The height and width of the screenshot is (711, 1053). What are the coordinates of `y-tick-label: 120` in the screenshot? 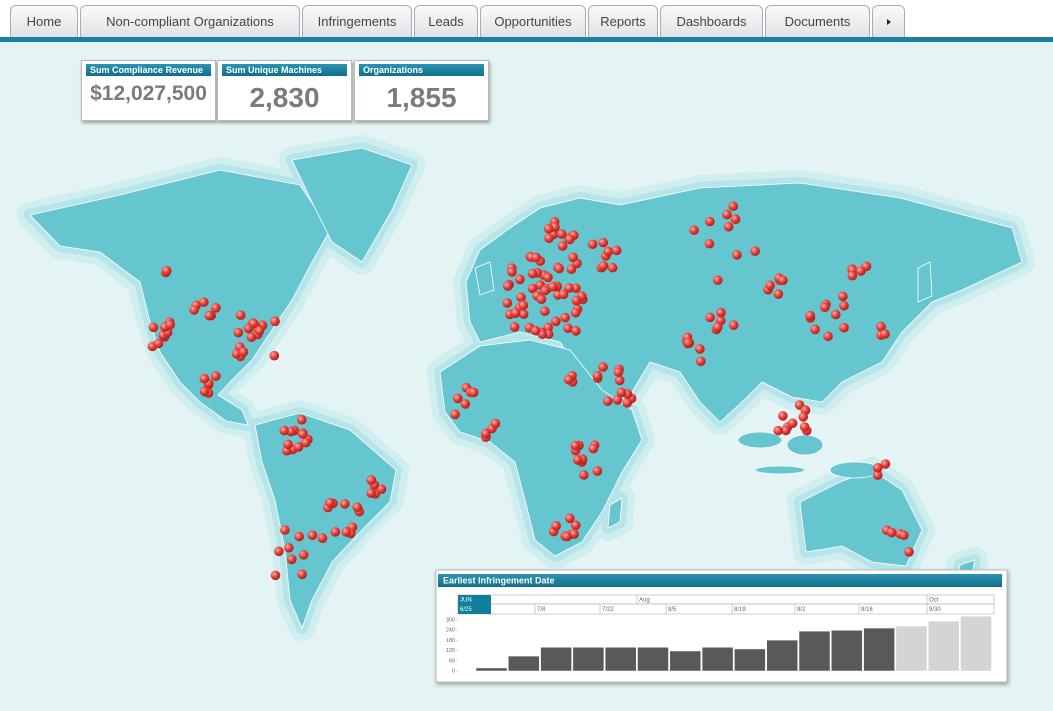 It's located at (450, 651).